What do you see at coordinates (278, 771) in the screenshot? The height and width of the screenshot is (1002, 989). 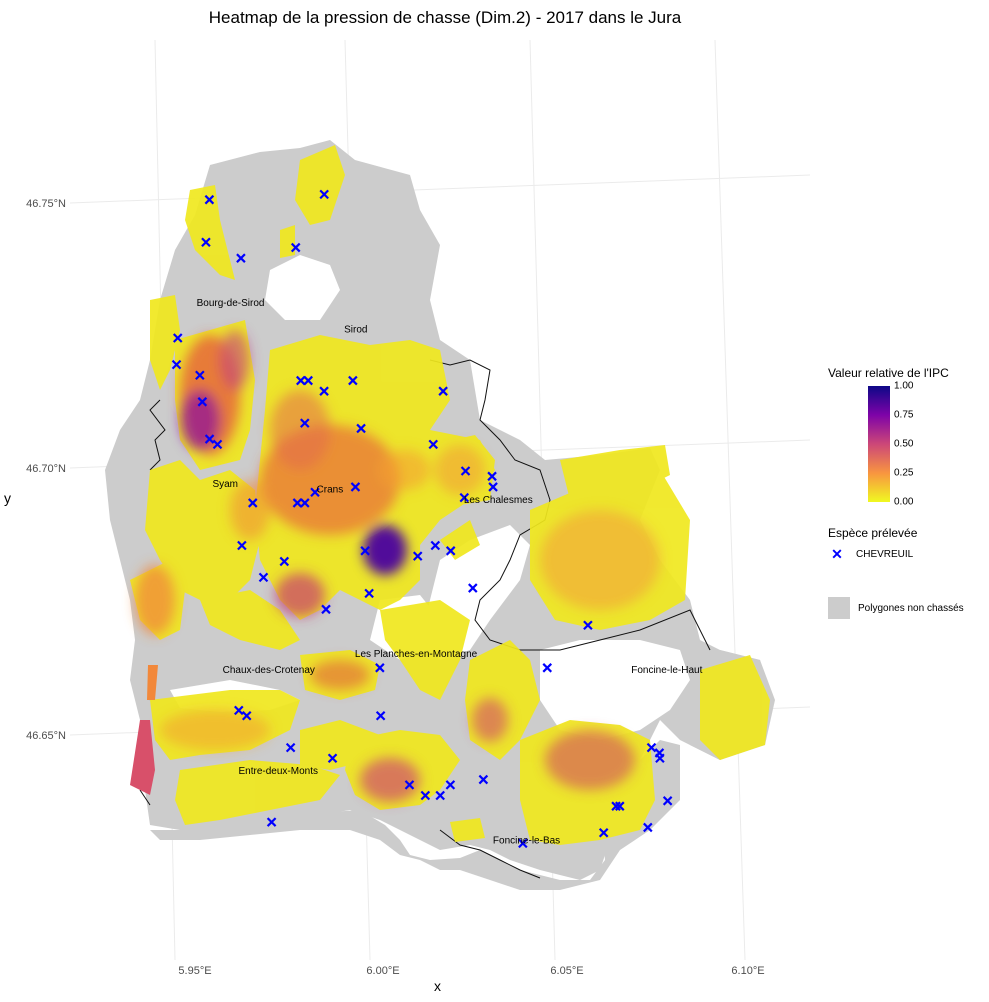 I see `town-label: Entre-deux-Monts` at bounding box center [278, 771].